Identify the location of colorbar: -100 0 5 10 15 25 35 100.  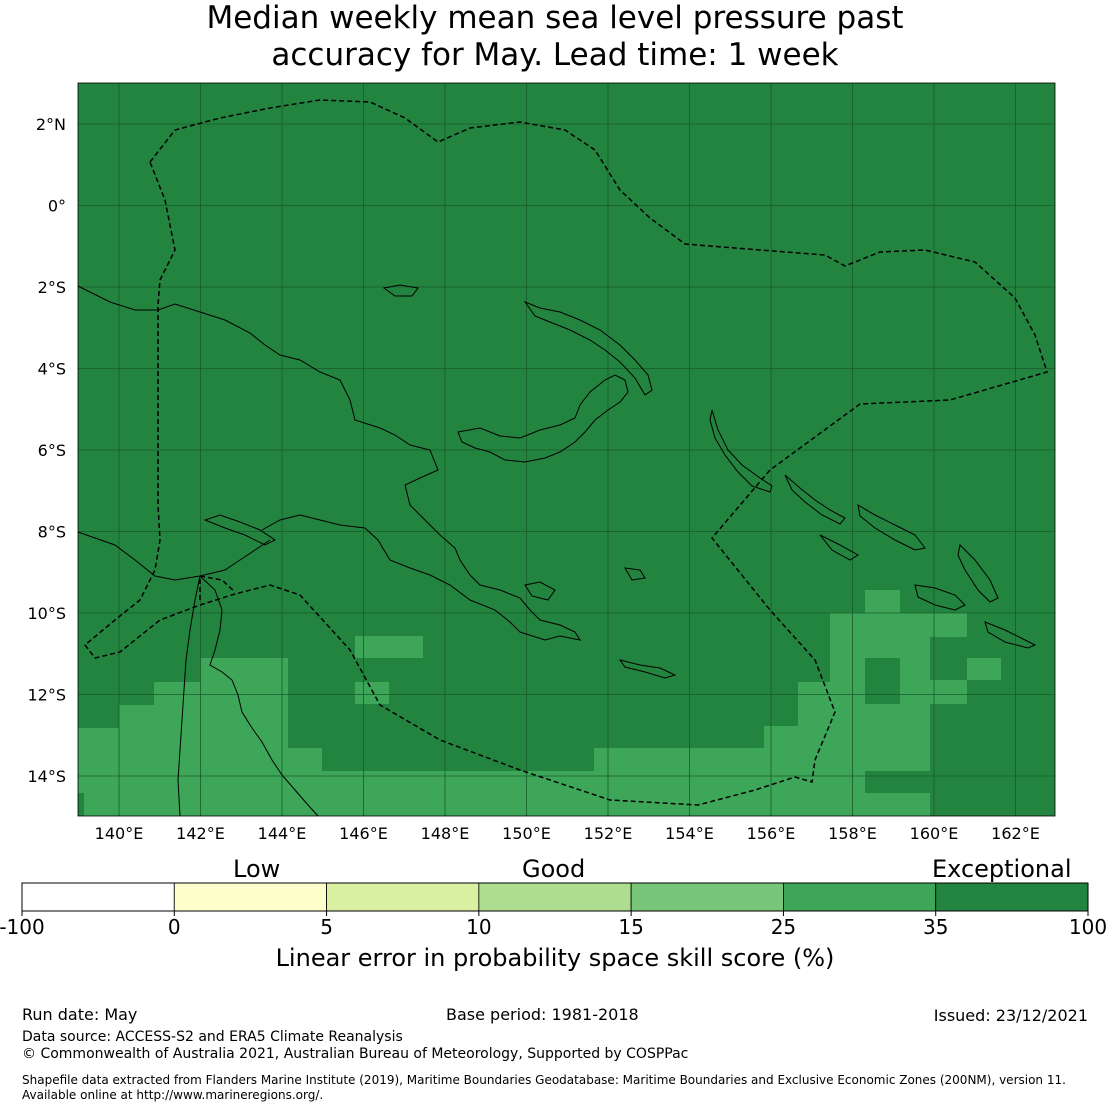
(553, 910).